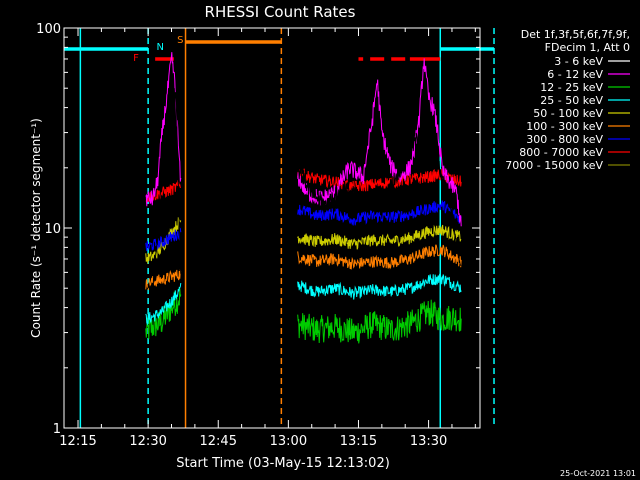  What do you see at coordinates (571, 100) in the screenshot?
I see `legend-label-3: 25 - 50 keV` at bounding box center [571, 100].